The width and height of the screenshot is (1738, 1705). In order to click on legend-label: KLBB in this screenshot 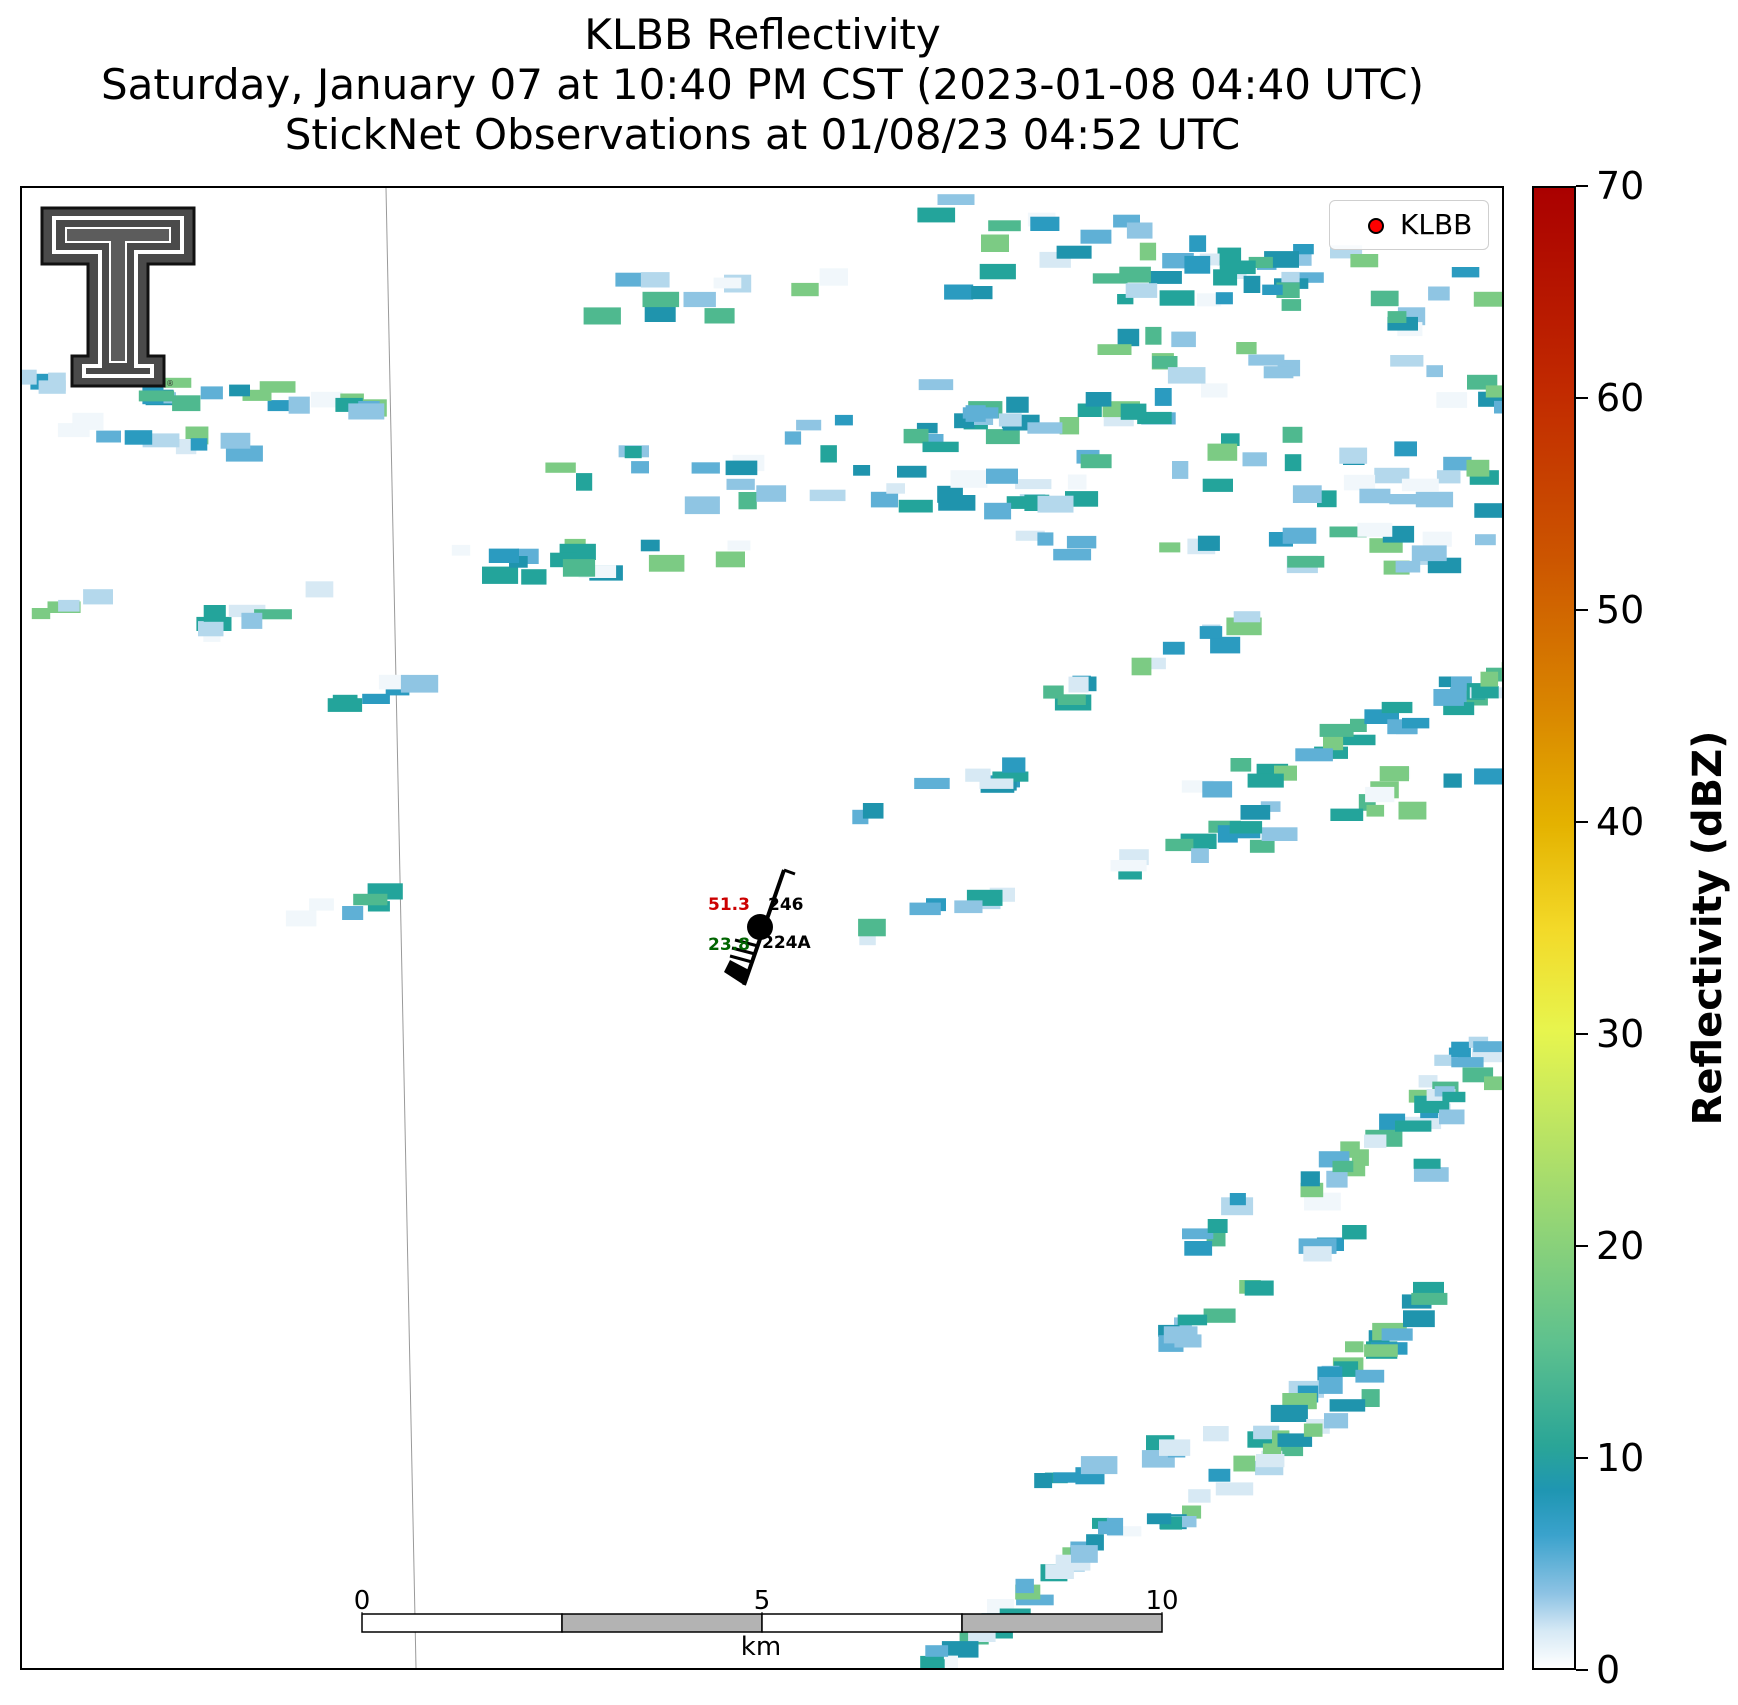, I will do `click(1436, 224)`.